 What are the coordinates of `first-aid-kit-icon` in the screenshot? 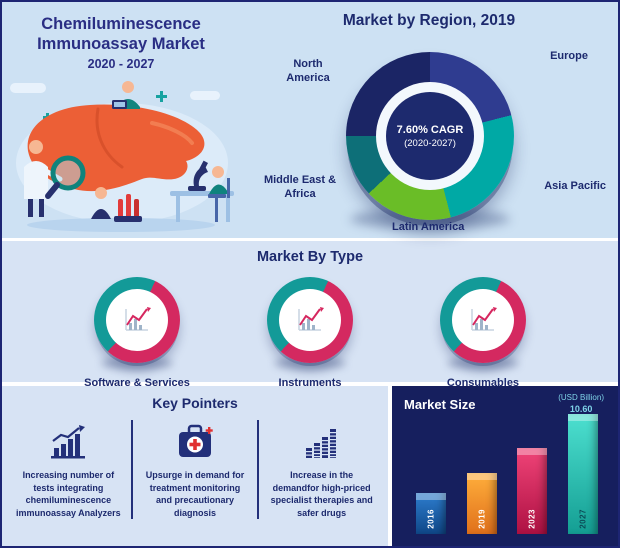 It's located at (196, 440).